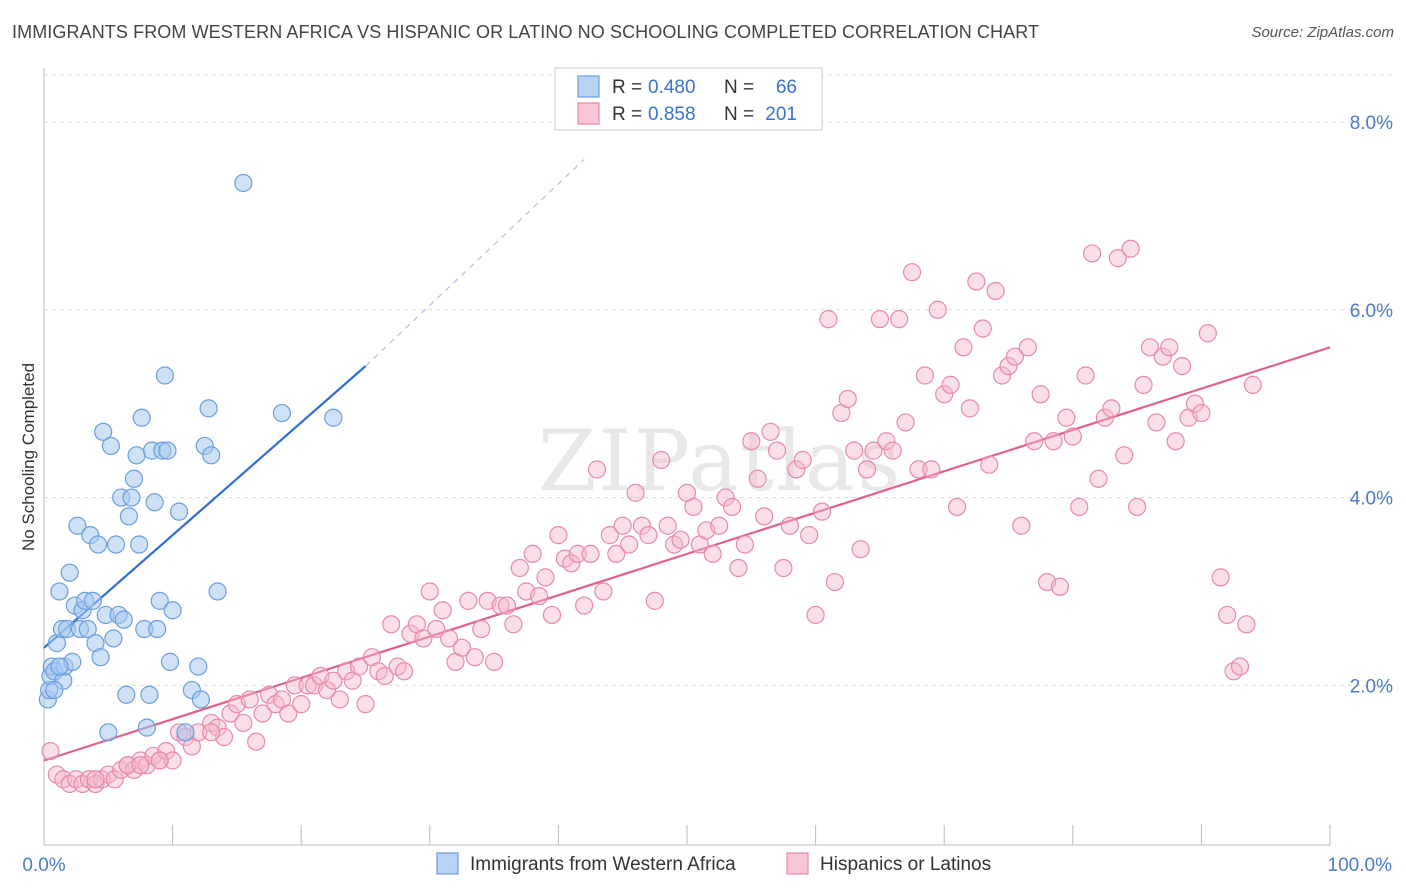 The width and height of the screenshot is (1406, 892). I want to click on bottom-legend-swatch-blue, so click(447, 863).